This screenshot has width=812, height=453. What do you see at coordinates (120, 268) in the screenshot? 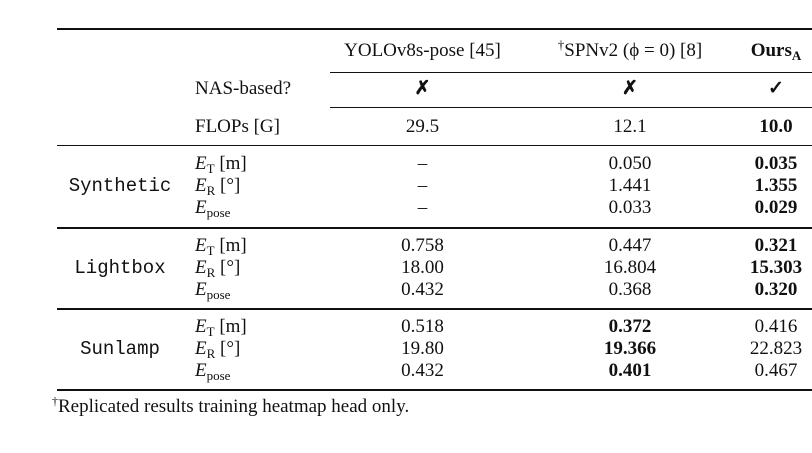
I see `group-label-lightbox: Lightbox` at bounding box center [120, 268].